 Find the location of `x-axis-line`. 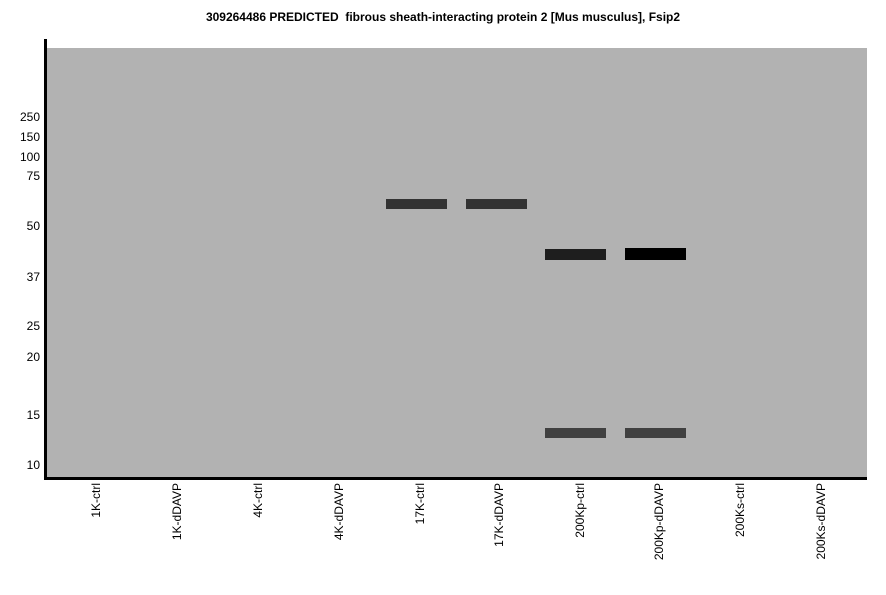

x-axis-line is located at coordinates (455, 478).